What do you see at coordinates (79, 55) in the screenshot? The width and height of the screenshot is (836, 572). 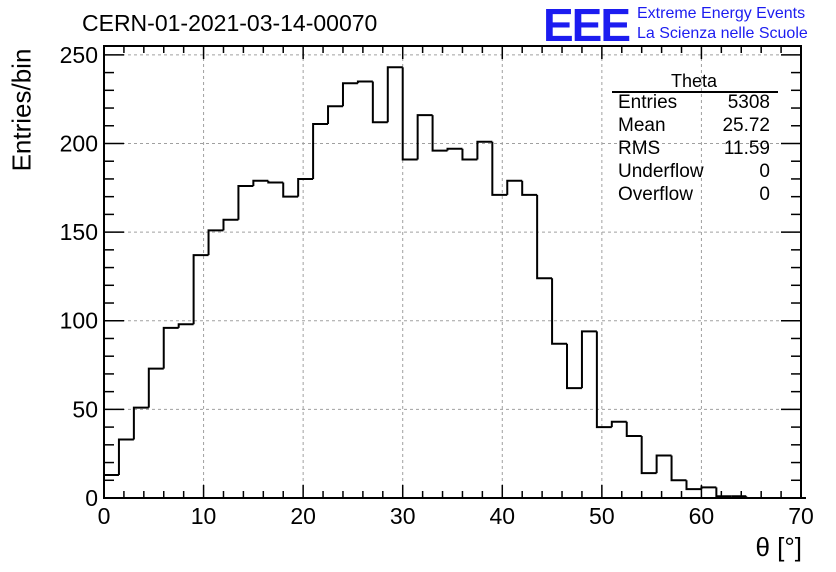 I see `y-tick-label: 250` at bounding box center [79, 55].